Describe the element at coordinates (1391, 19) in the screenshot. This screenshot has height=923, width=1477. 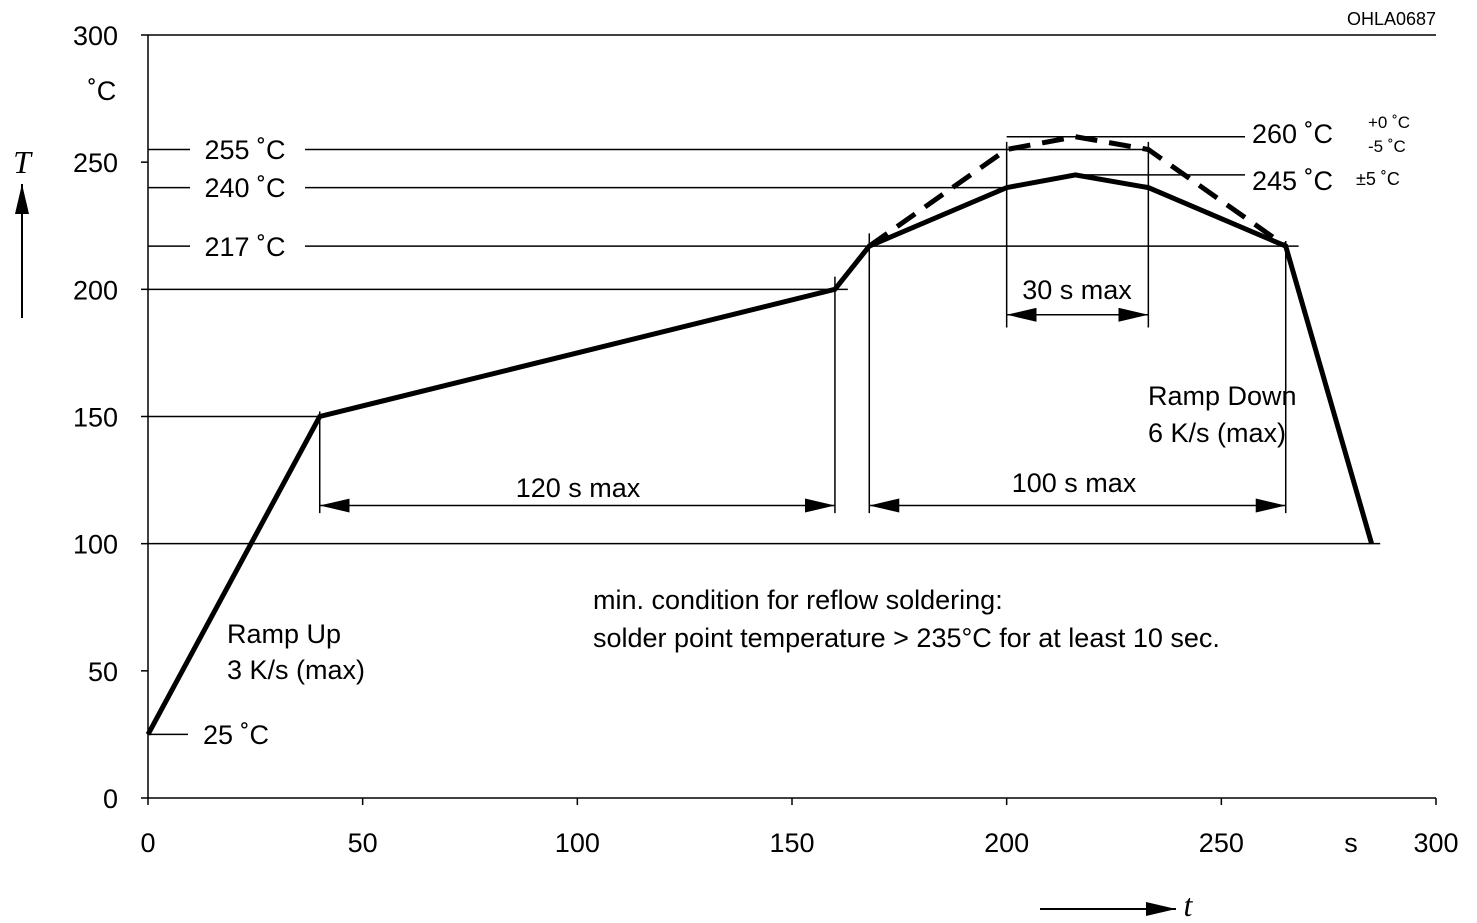
I see `reference-code: OHLA0687` at that location.